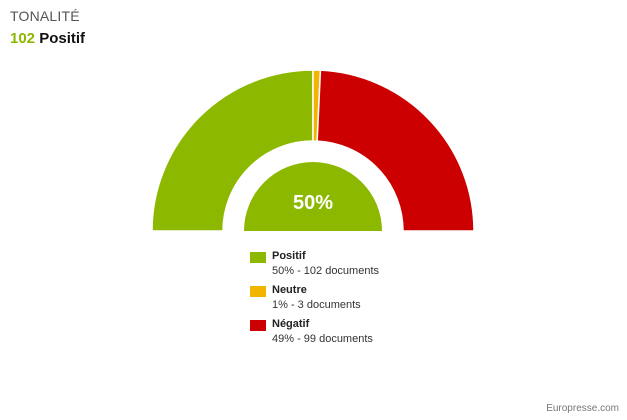 This screenshot has height=420, width=627. Describe the element at coordinates (326, 271) in the screenshot. I see `legend-detail-positif: 50% - 102 documents` at that location.